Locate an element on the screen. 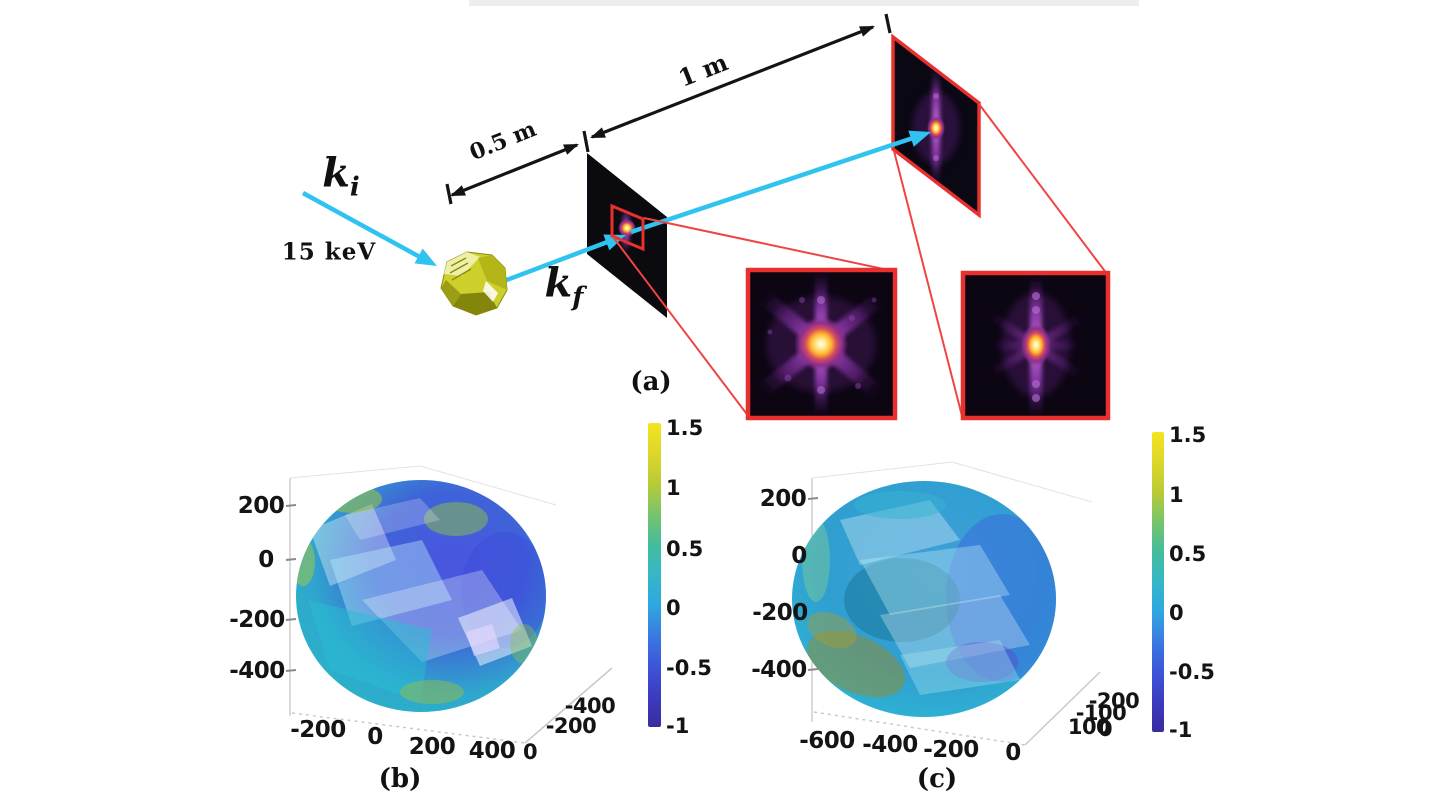 The height and width of the screenshot is (810, 1440). zoom-callout-lines is located at coordinates (860, 260).